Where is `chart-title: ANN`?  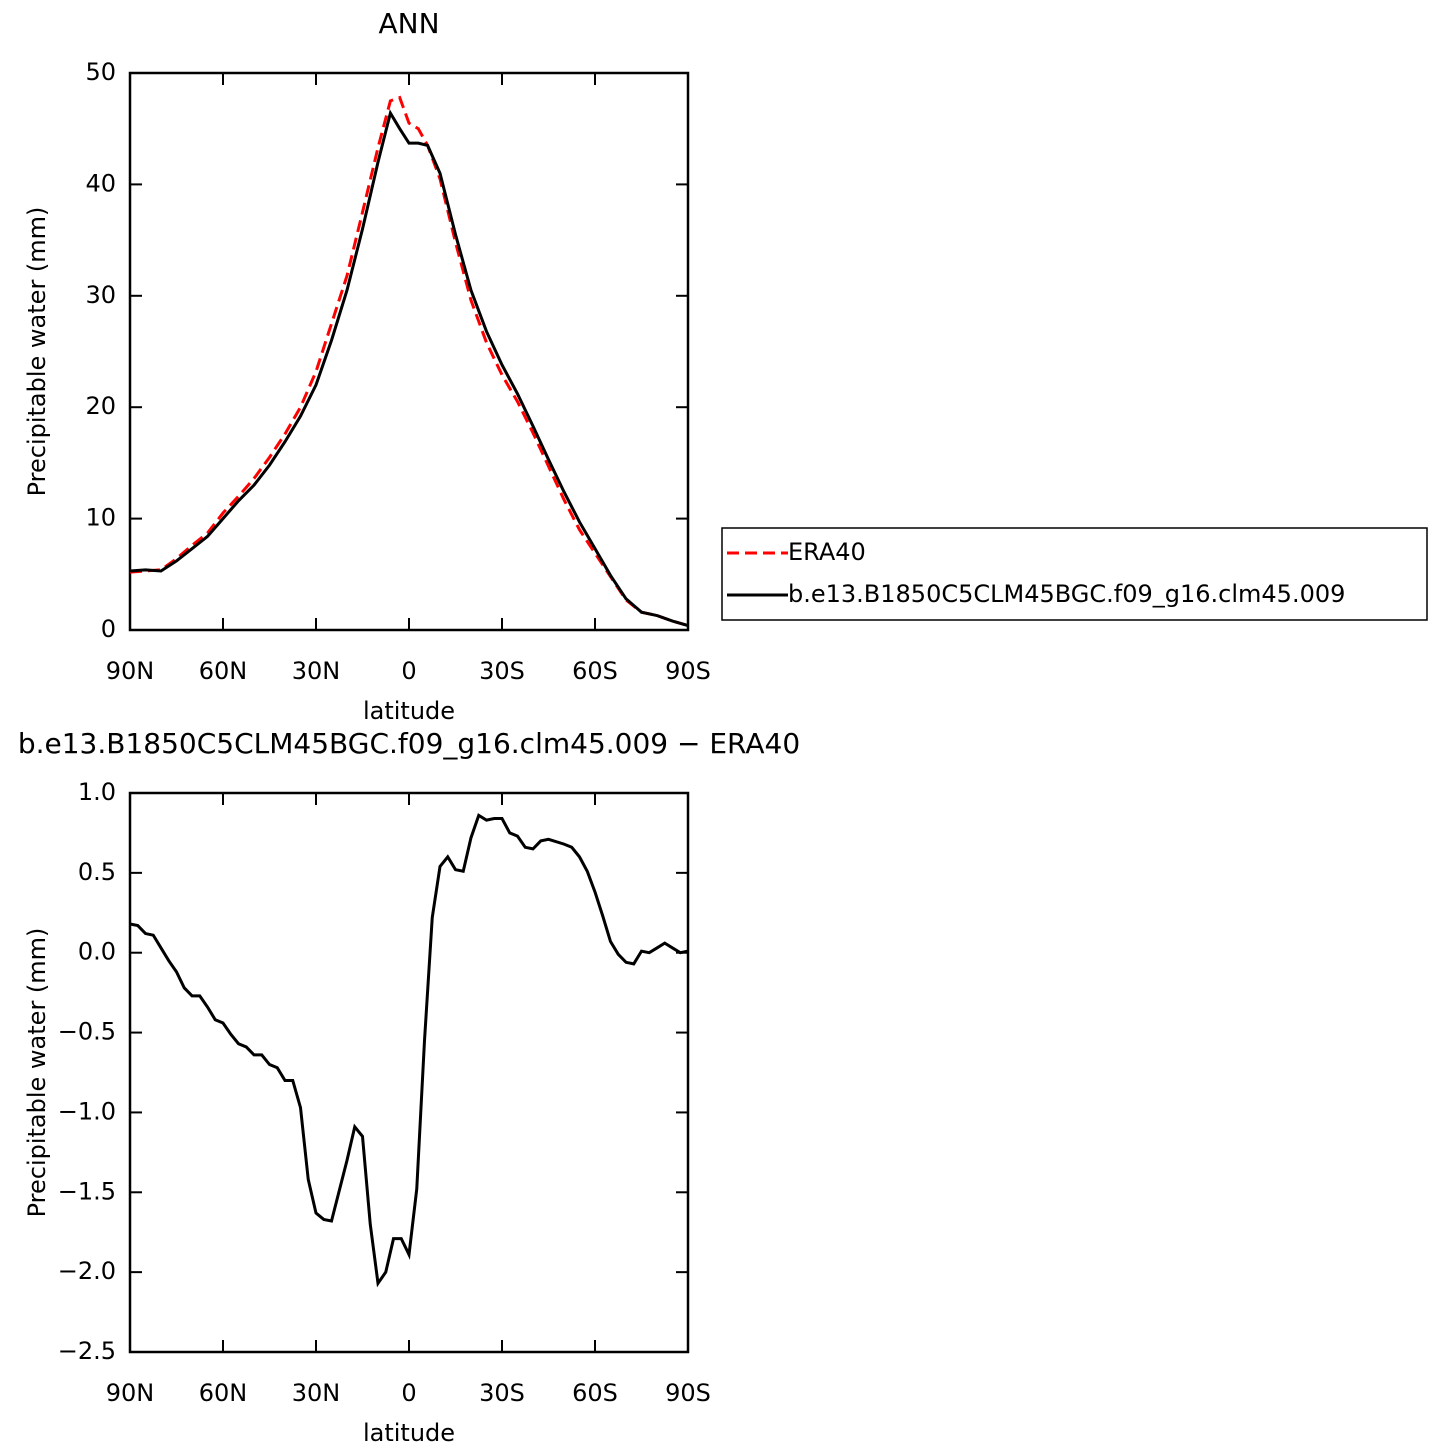 chart-title: ANN is located at coordinates (408, 23).